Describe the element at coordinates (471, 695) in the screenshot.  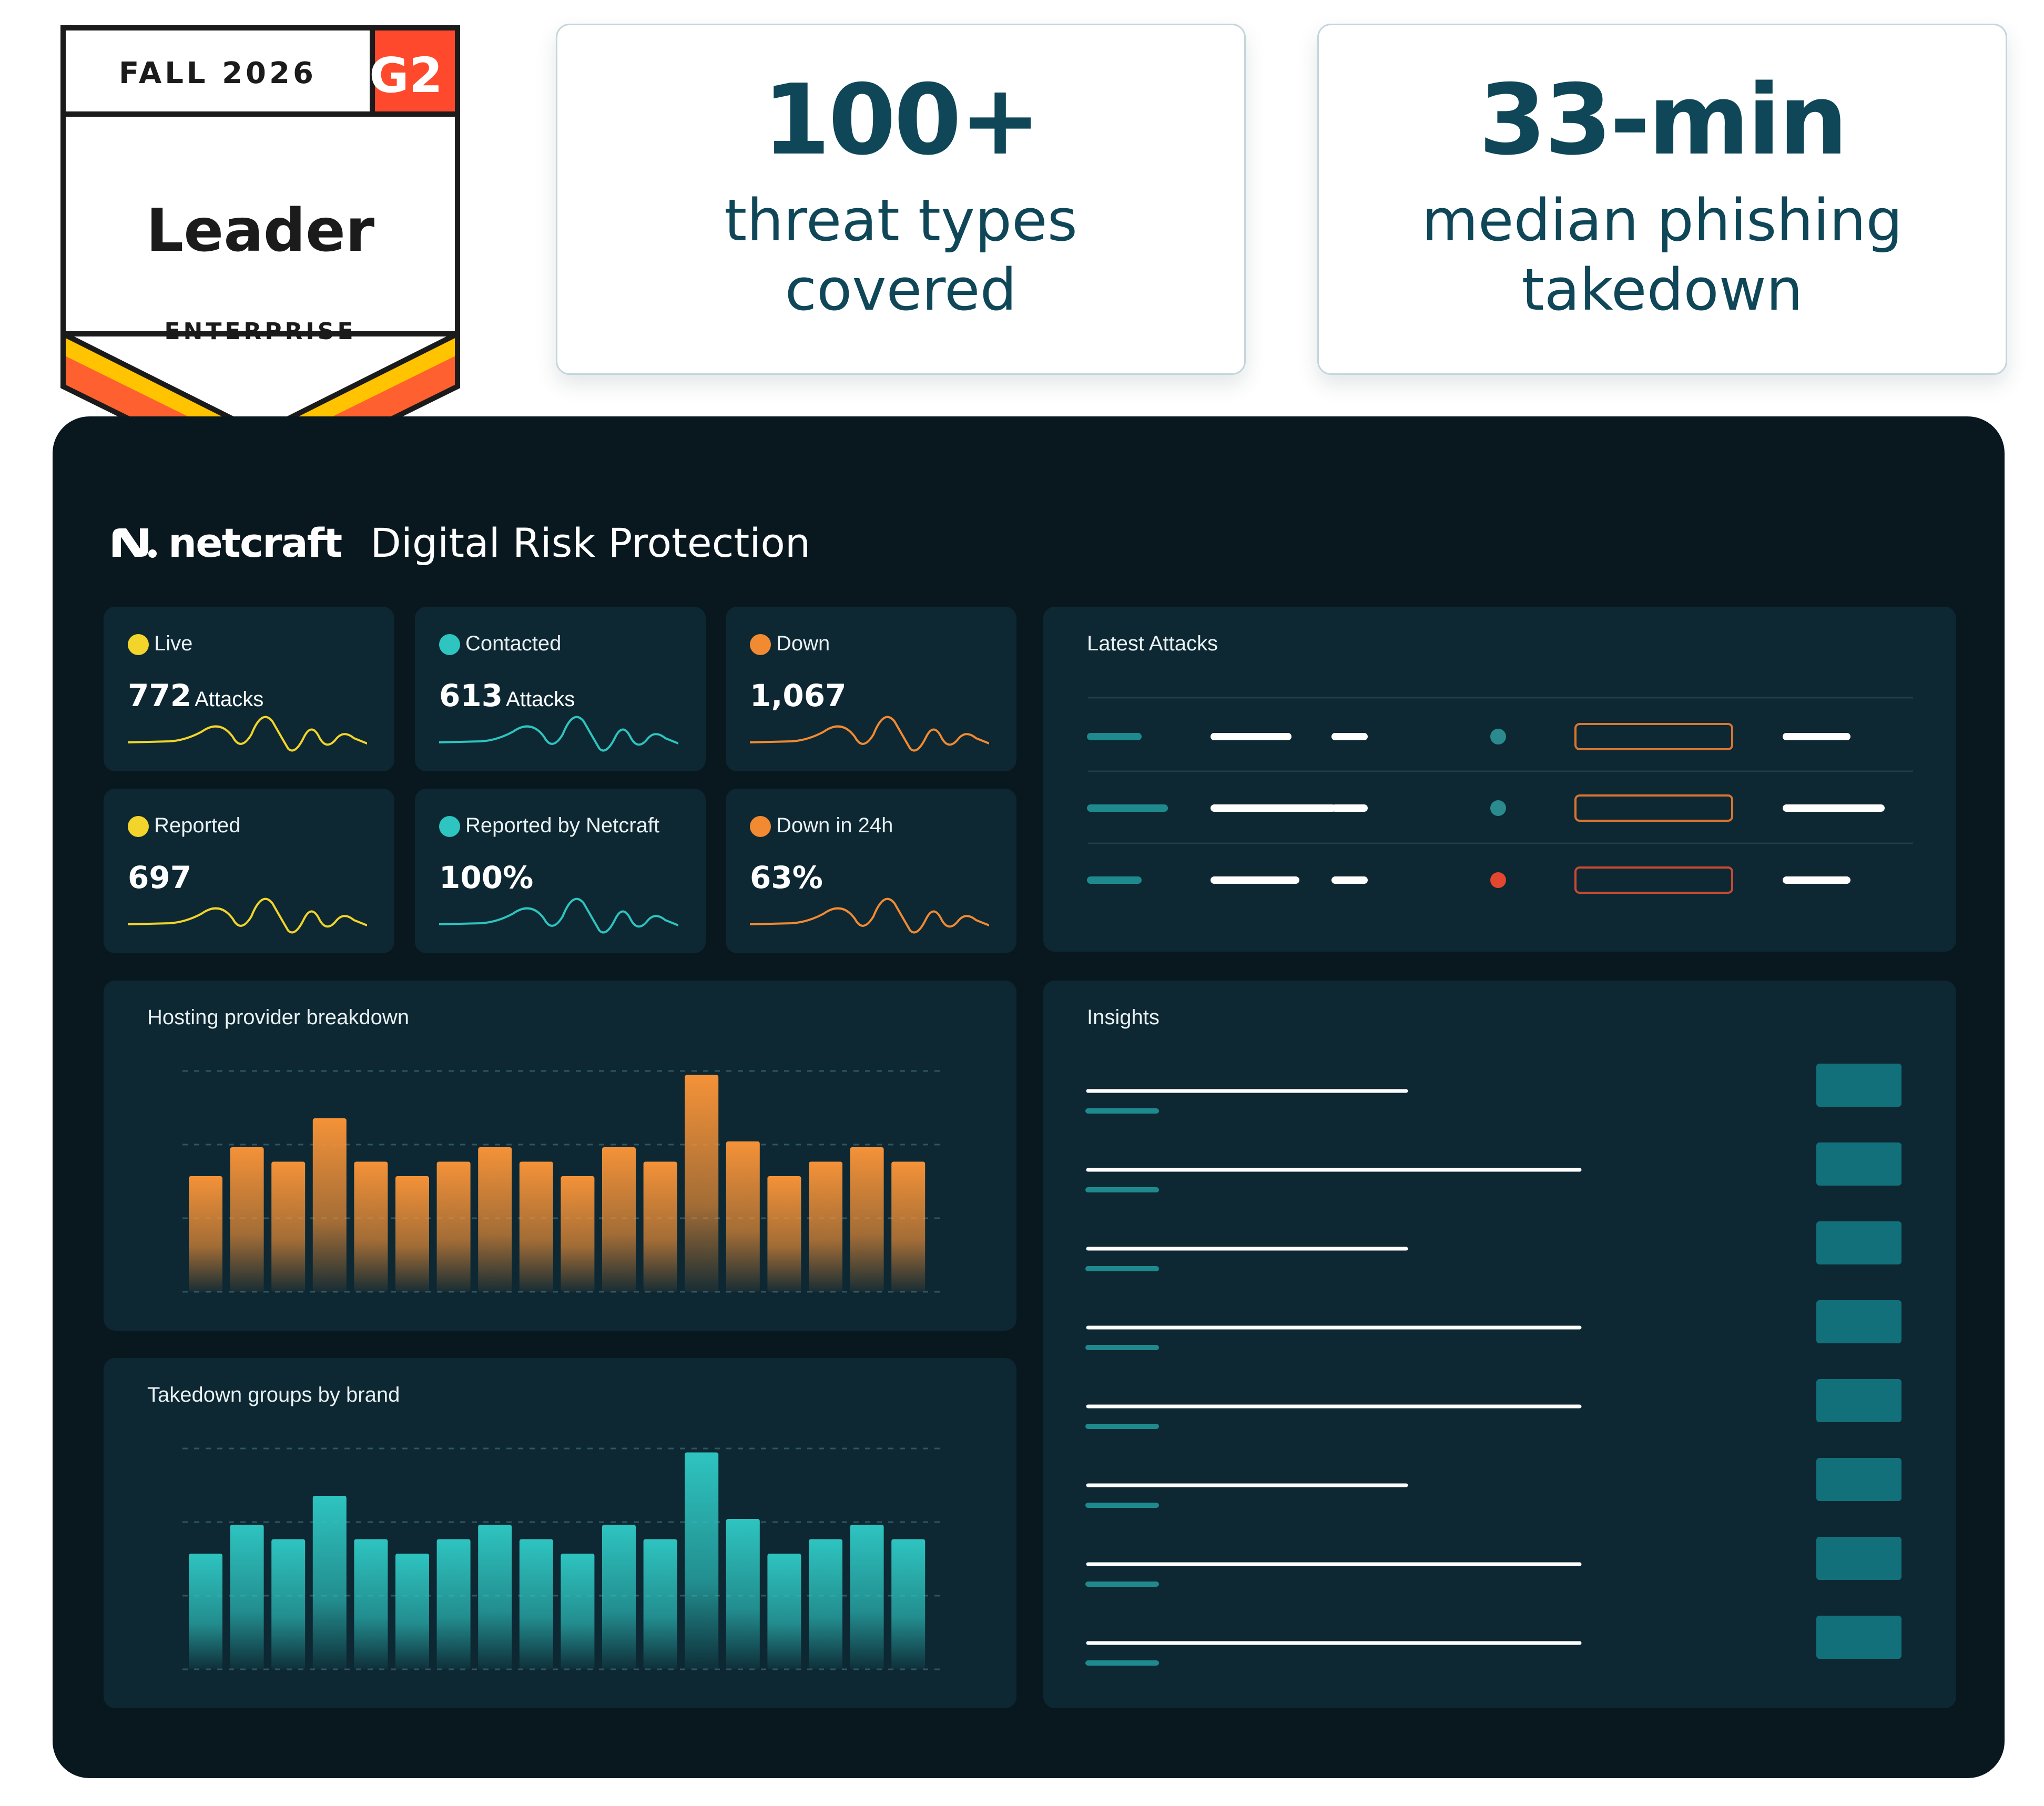
I see `metric-number: 613` at that location.